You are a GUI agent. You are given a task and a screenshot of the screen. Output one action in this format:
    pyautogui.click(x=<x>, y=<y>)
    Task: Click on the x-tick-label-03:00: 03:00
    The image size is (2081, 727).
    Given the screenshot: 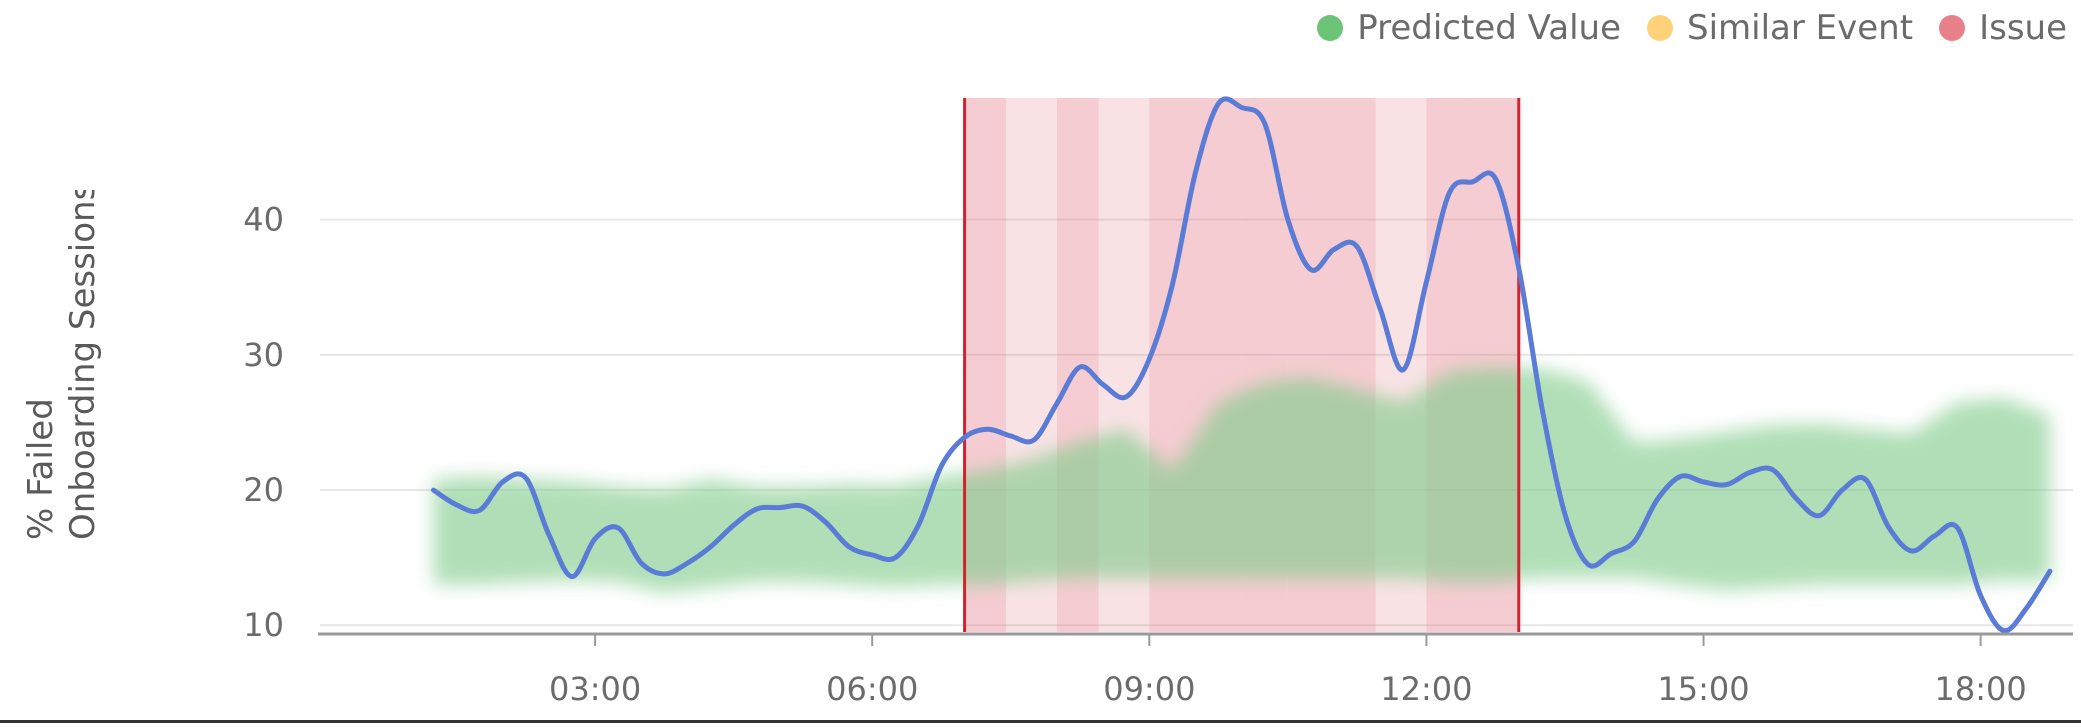 What is the action you would take?
    pyautogui.click(x=595, y=689)
    